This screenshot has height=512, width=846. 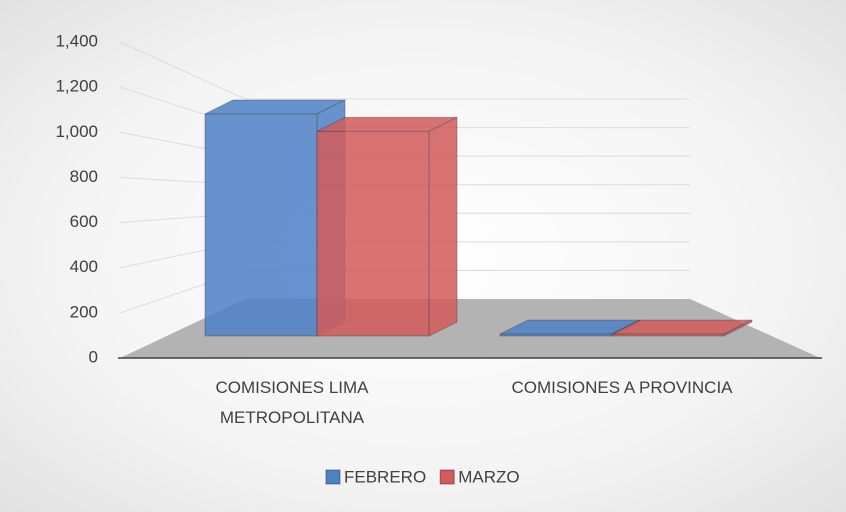 What do you see at coordinates (488, 476) in the screenshot?
I see `legend-label: MARZO` at bounding box center [488, 476].